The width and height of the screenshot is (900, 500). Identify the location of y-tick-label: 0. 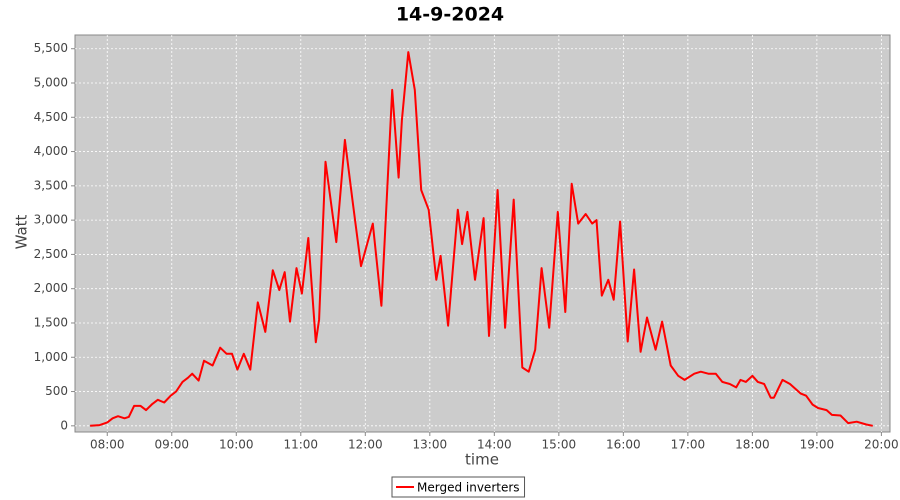
(64, 425).